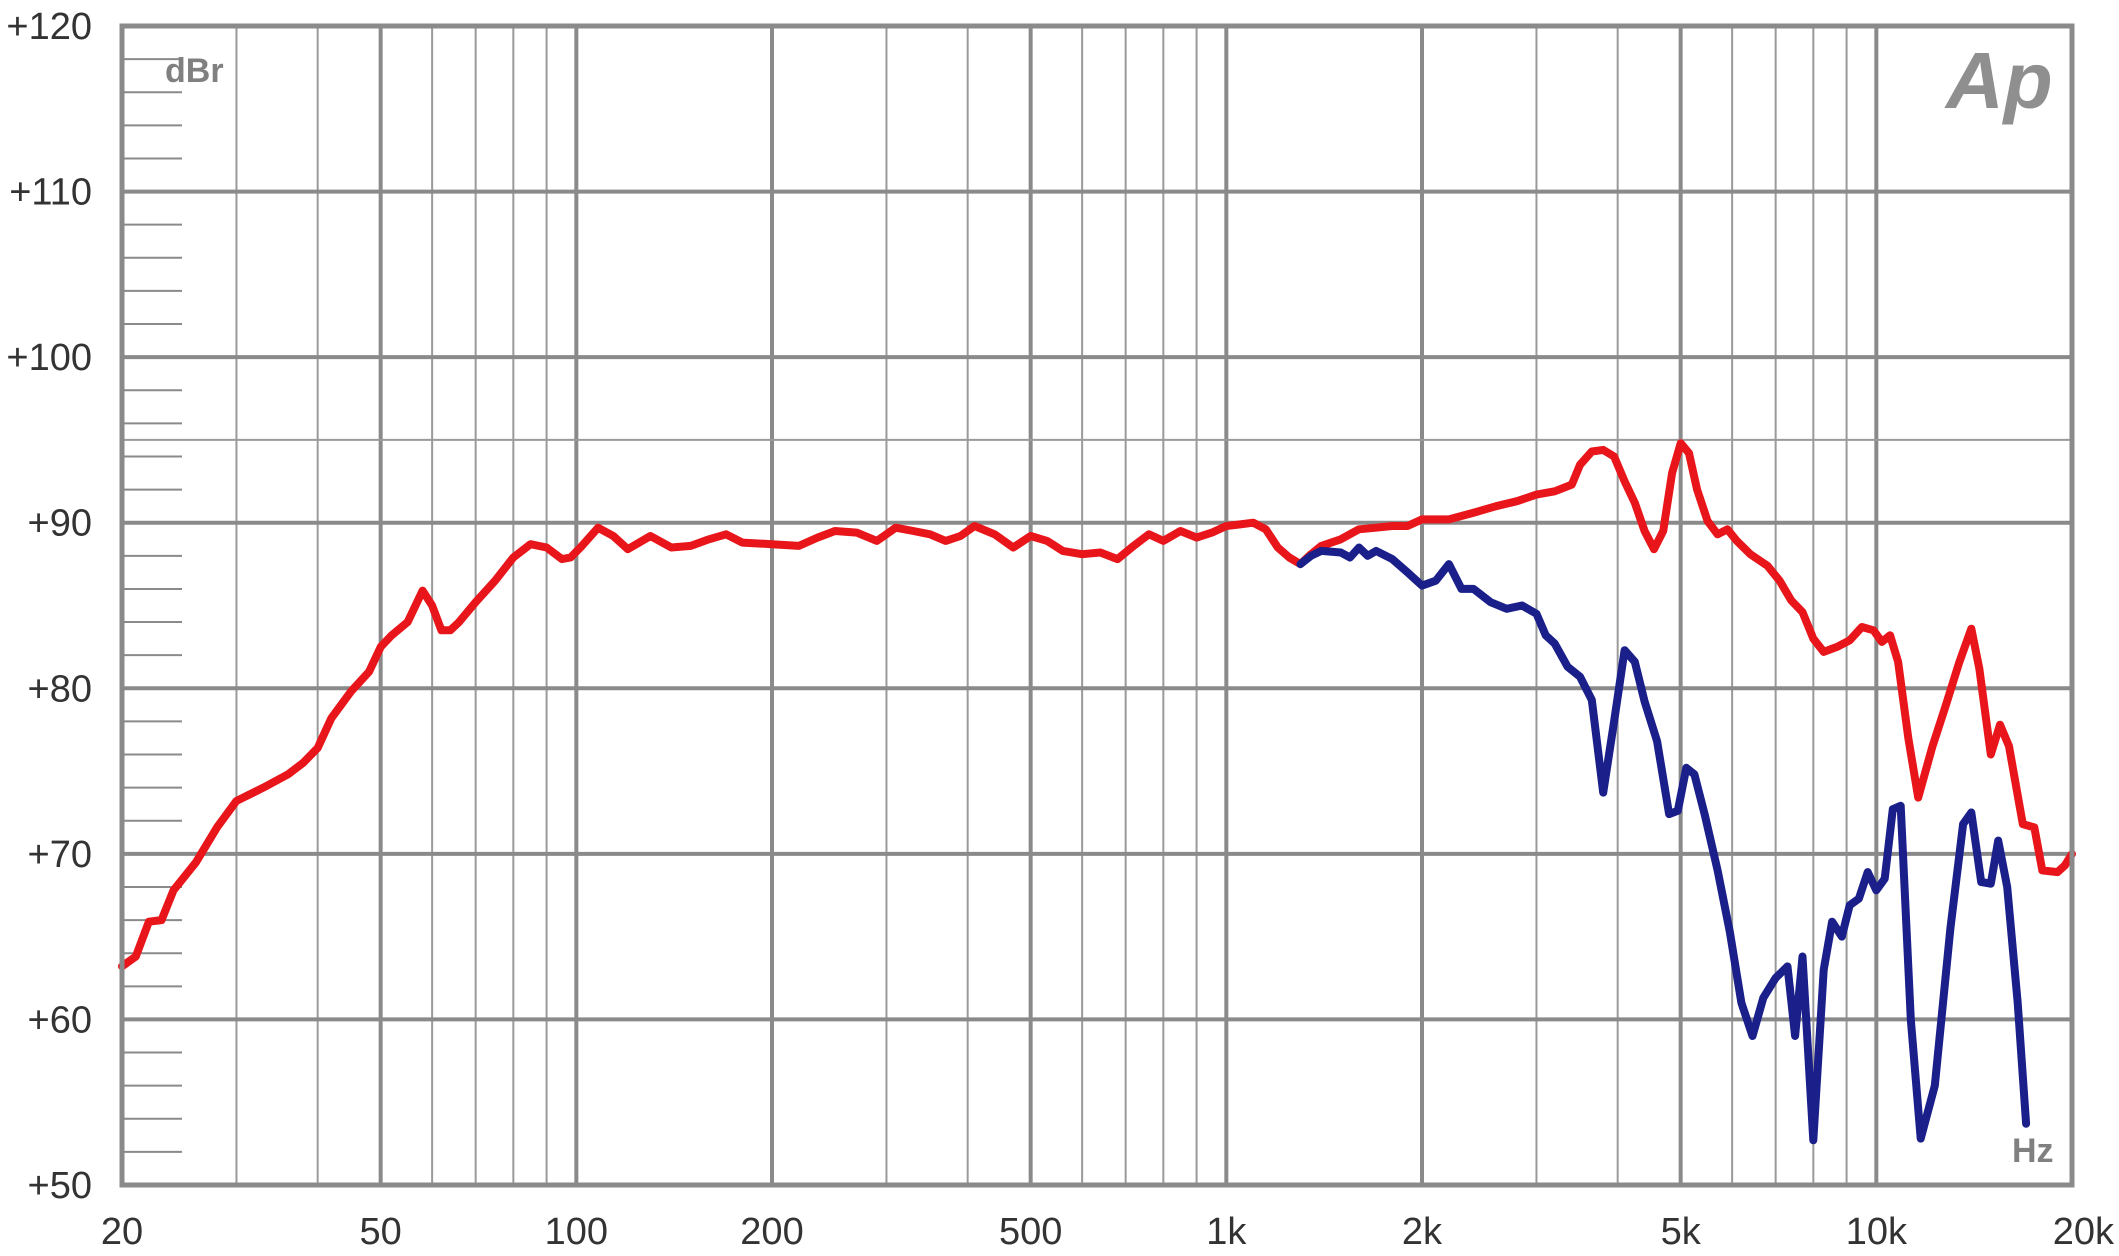 Image resolution: width=2119 pixels, height=1256 pixels. Describe the element at coordinates (1422, 1232) in the screenshot. I see `x-tick-label: 2k` at that location.